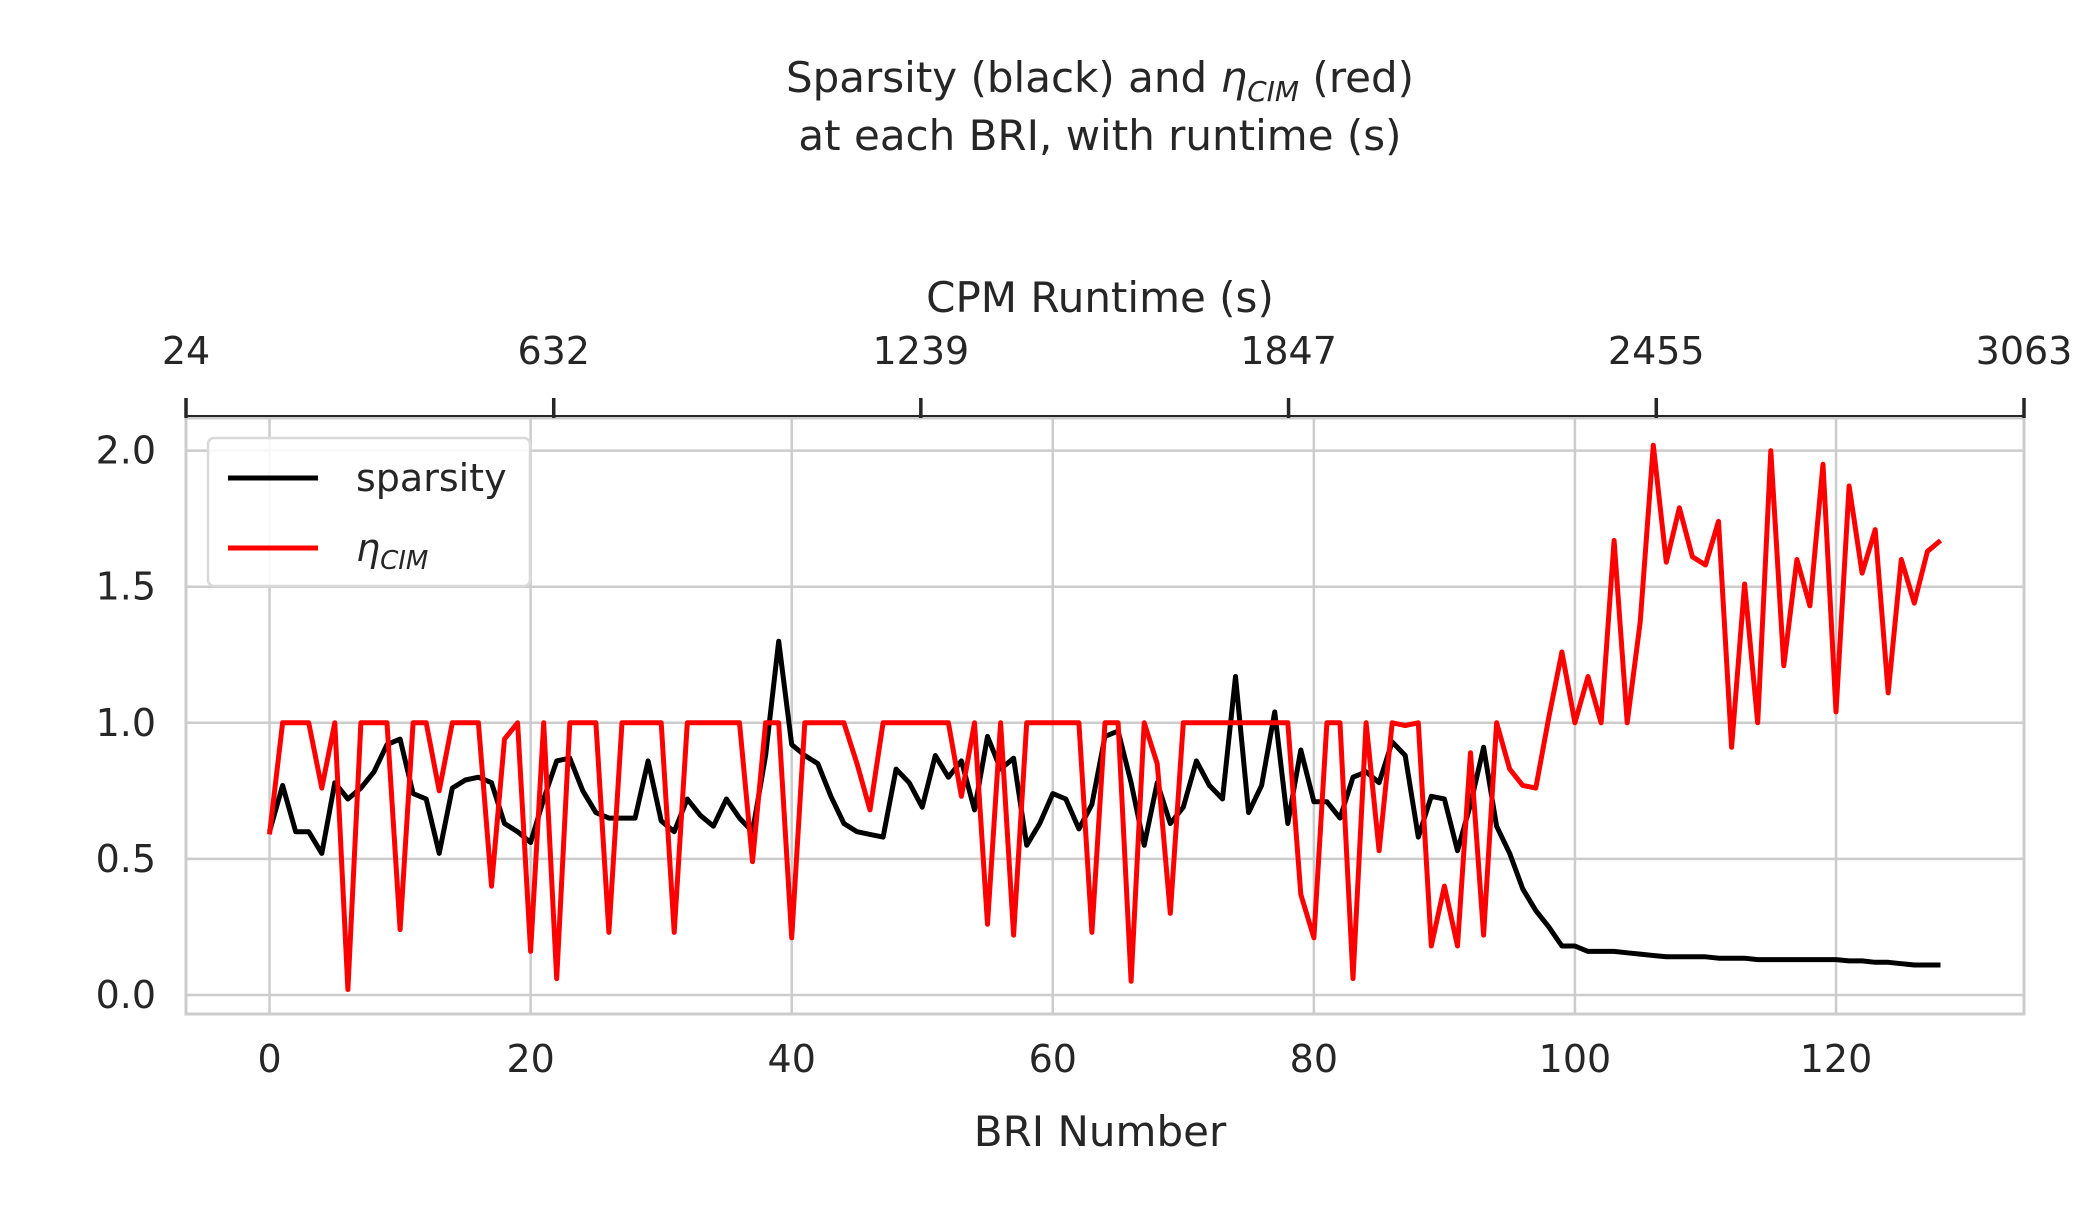 Image resolution: width=2100 pixels, height=1205 pixels. What do you see at coordinates (269, 1059) in the screenshot?
I see `x-tick-label: 0` at bounding box center [269, 1059].